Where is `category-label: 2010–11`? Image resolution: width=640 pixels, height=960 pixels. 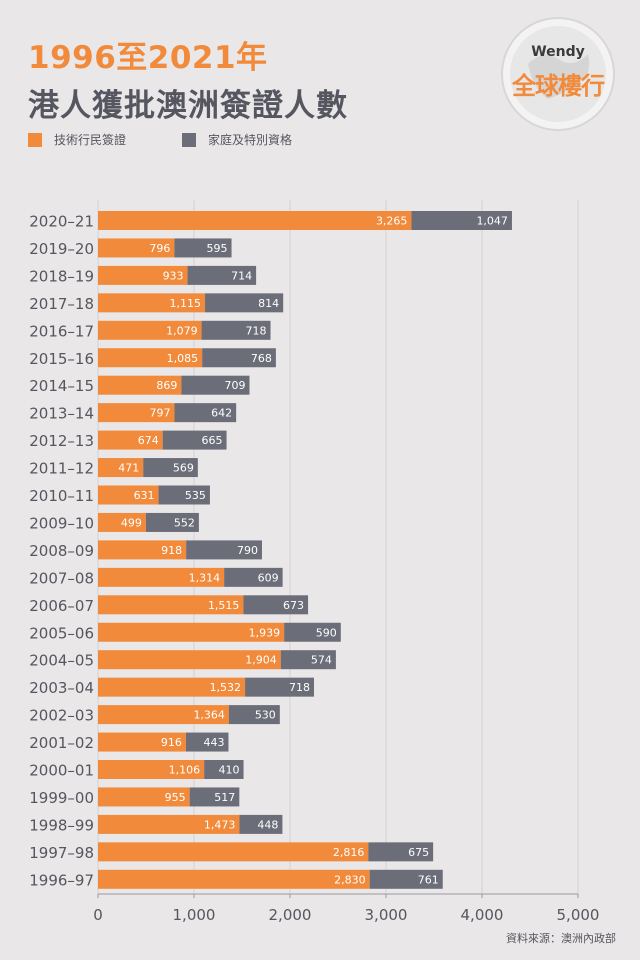
category-label: 2010–11 is located at coordinates (61, 496).